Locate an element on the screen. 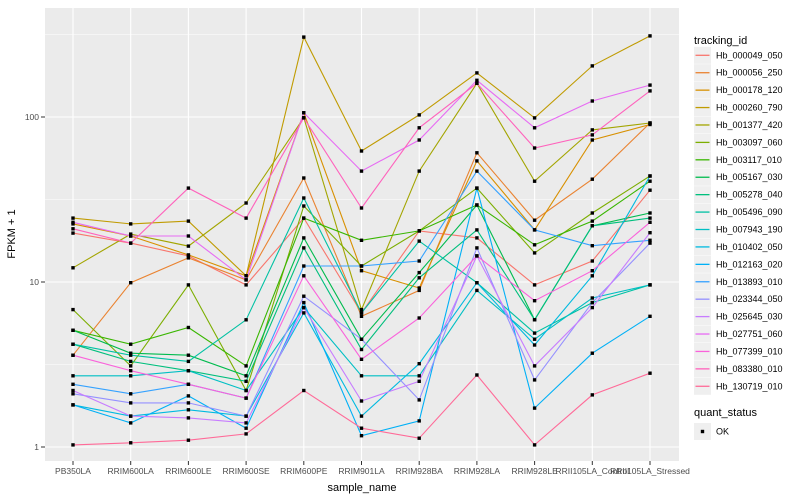  legend-item-Hb_003097_060: Hb_003097_060 is located at coordinates (738, 142).